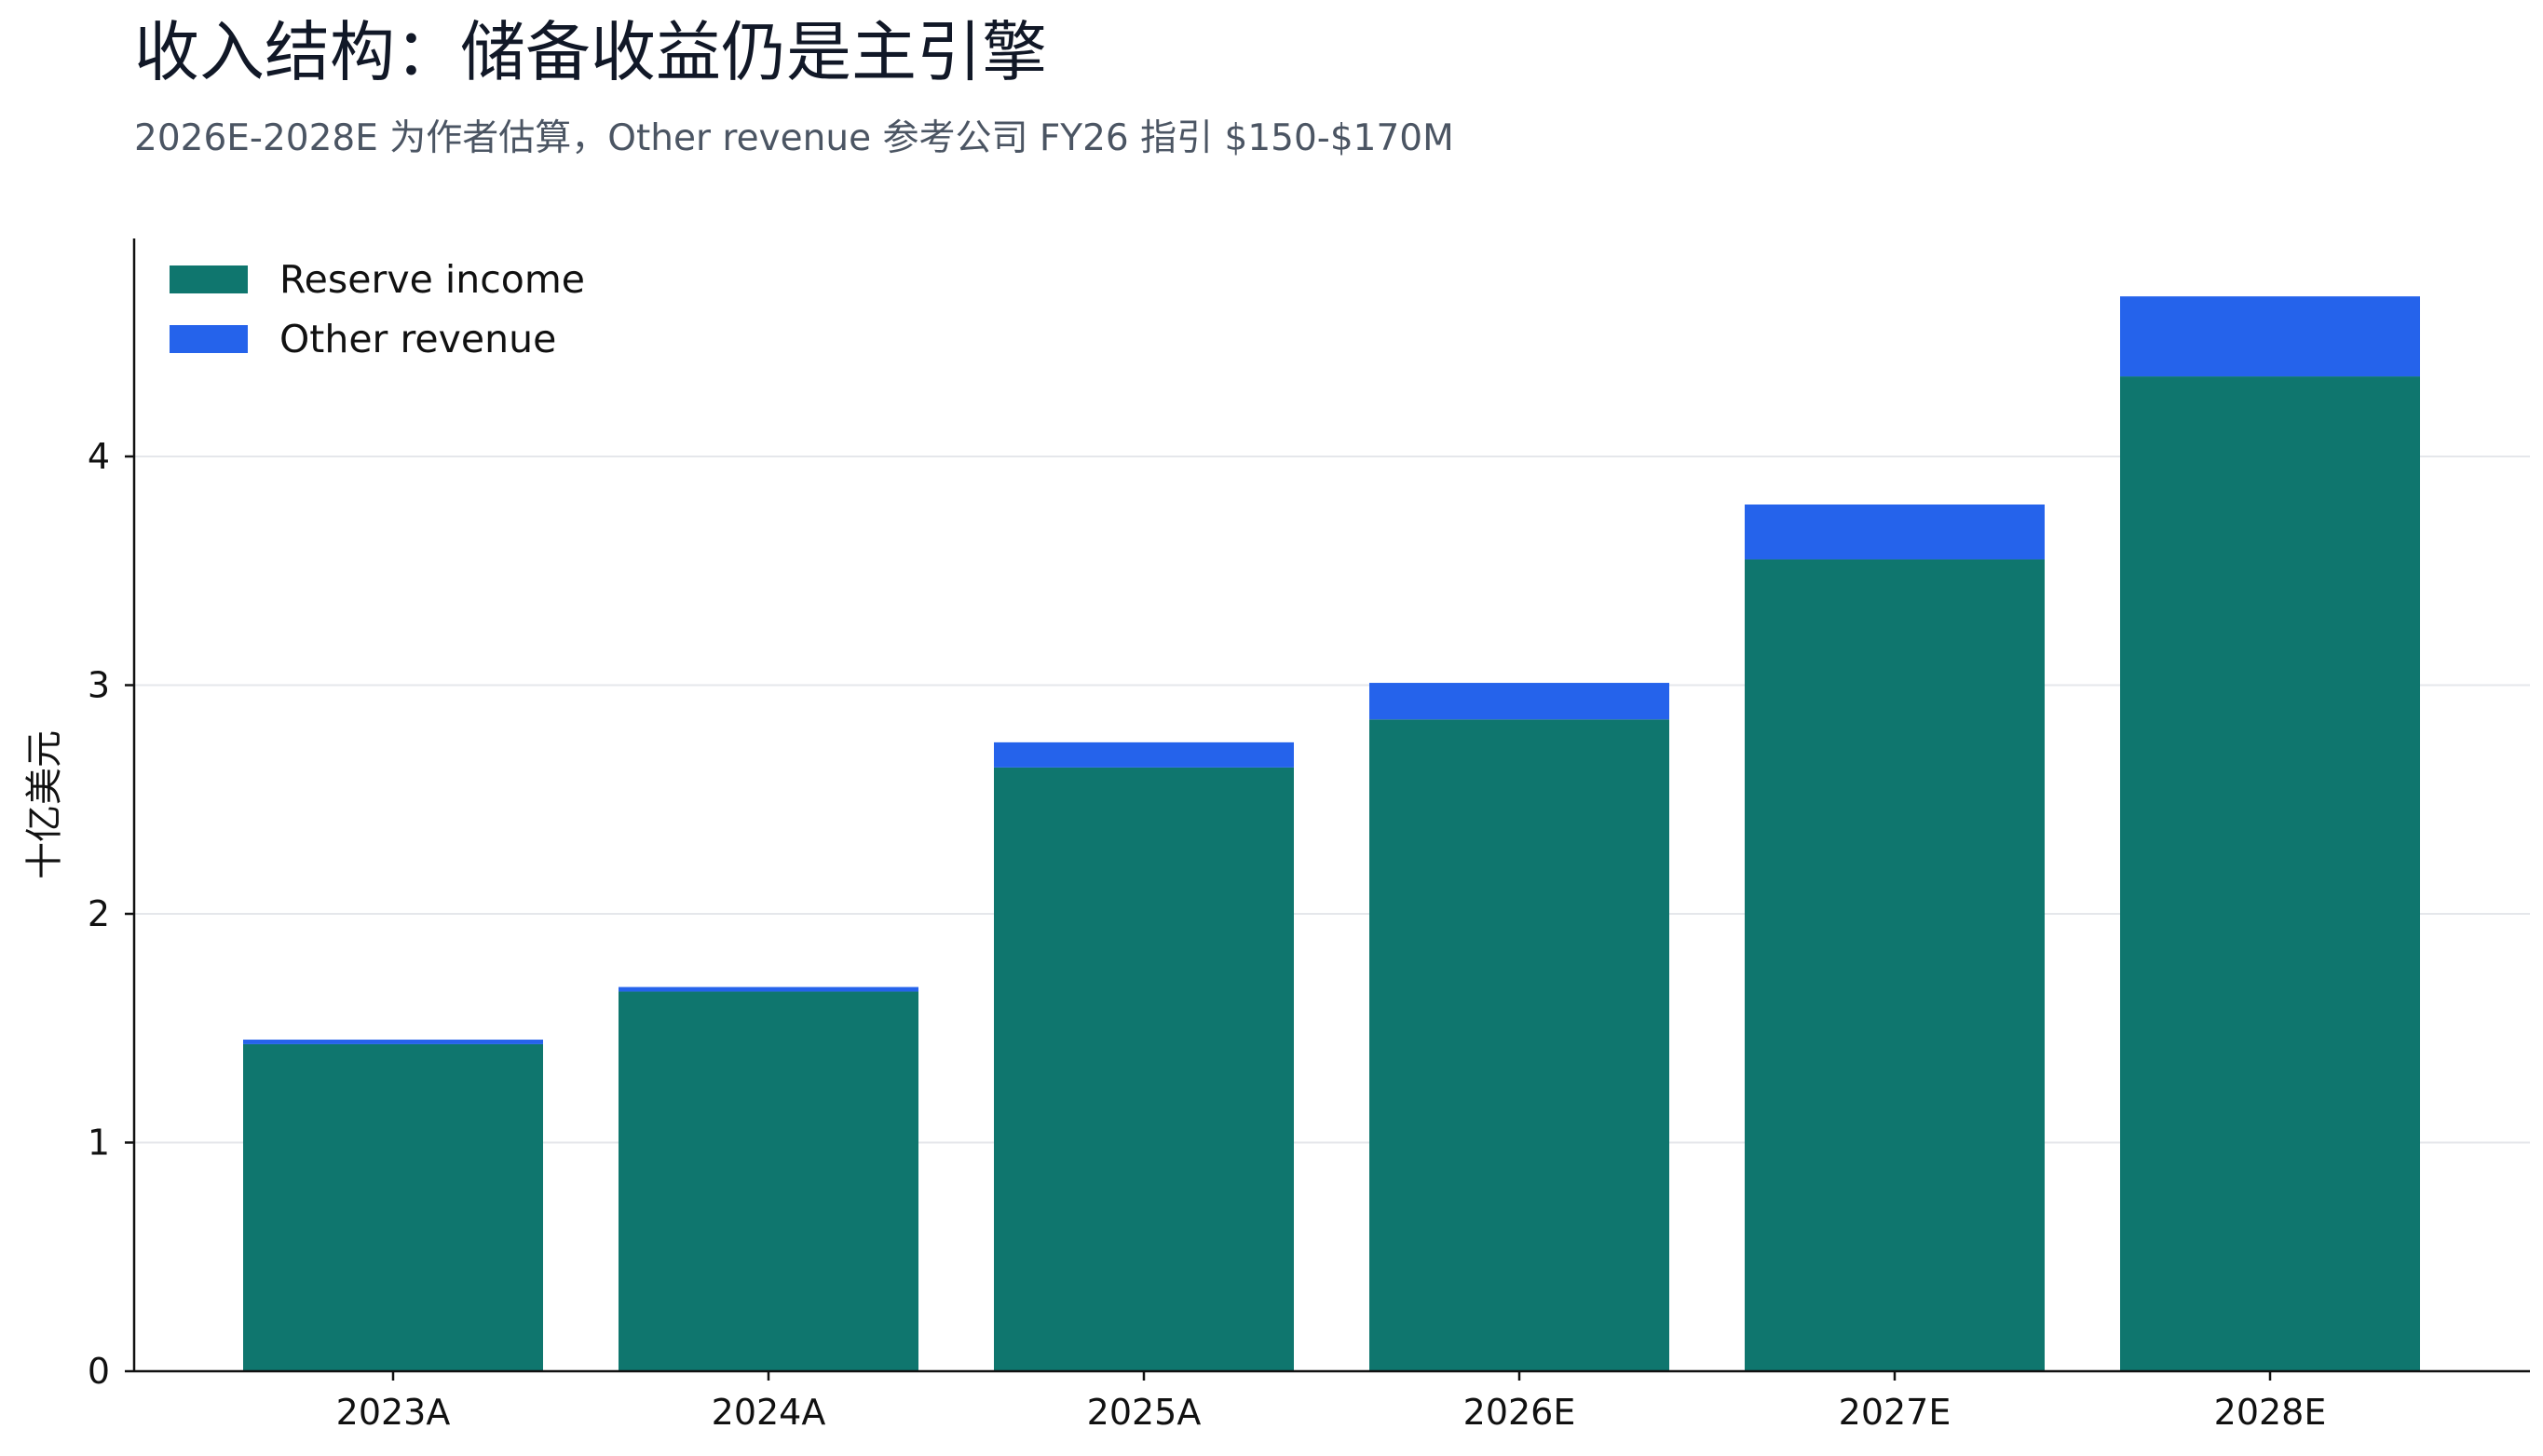 This screenshot has height=1456, width=2543. Describe the element at coordinates (99, 685) in the screenshot. I see `y-tick-label: 3` at that location.